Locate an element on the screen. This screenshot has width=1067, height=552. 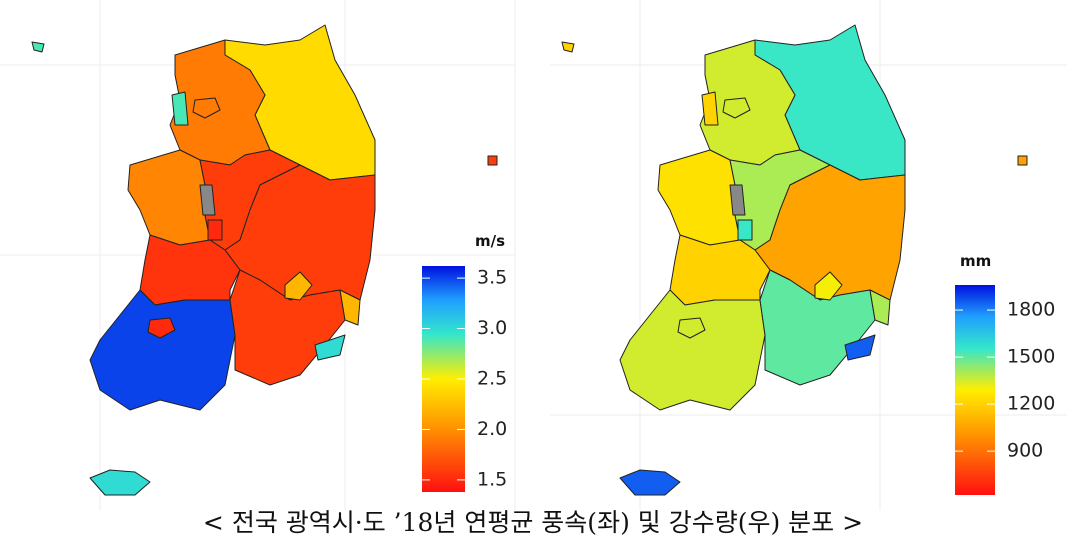
tick-label: 3.5 is located at coordinates (492, 278).